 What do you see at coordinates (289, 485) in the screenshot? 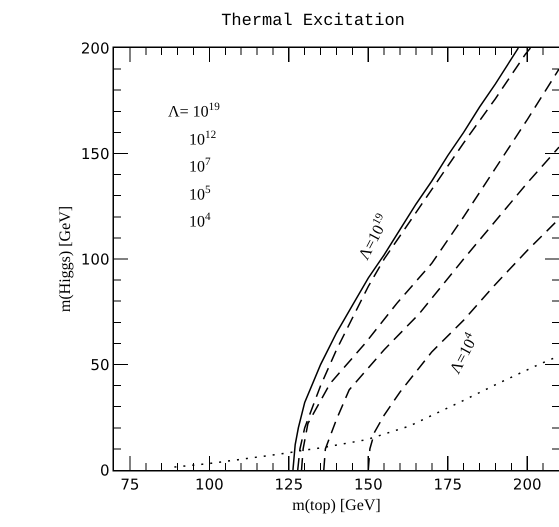
I see `x-tick-label: 125` at bounding box center [289, 485].